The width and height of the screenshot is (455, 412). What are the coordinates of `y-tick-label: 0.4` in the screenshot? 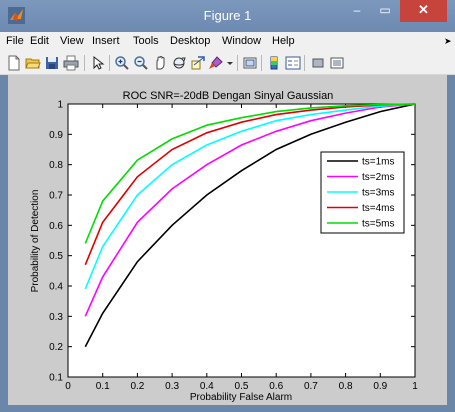 It's located at (56, 287).